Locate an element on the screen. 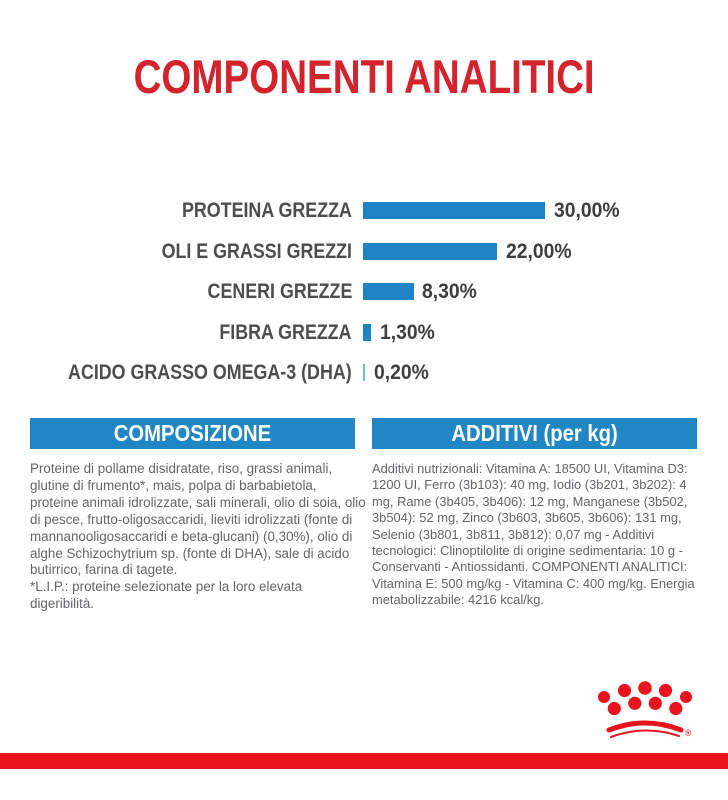 The height and width of the screenshot is (800, 728). registered-mark: ® is located at coordinates (688, 733).